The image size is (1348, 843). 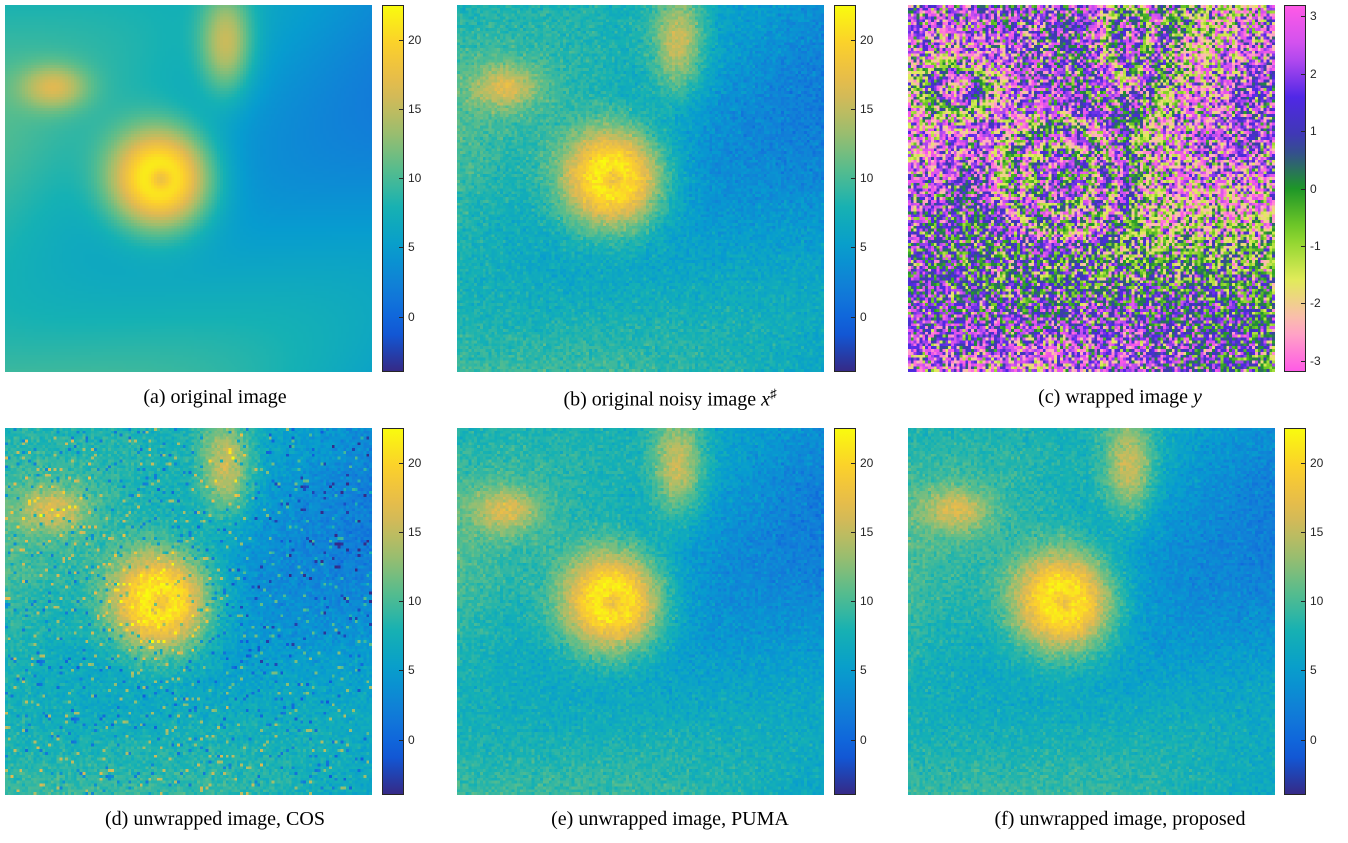 What do you see at coordinates (1120, 819) in the screenshot?
I see `caption-f: (f) unwrapped image, proposed` at bounding box center [1120, 819].